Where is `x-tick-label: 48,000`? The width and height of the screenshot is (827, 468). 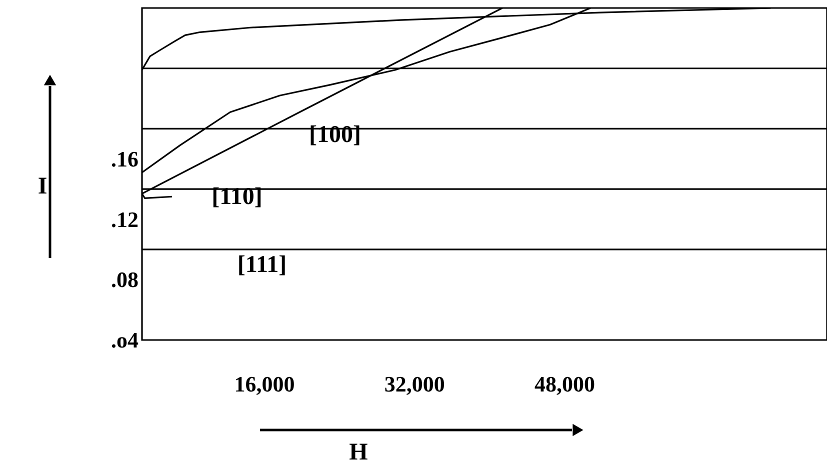 x-tick-label: 48,000 is located at coordinates (565, 384).